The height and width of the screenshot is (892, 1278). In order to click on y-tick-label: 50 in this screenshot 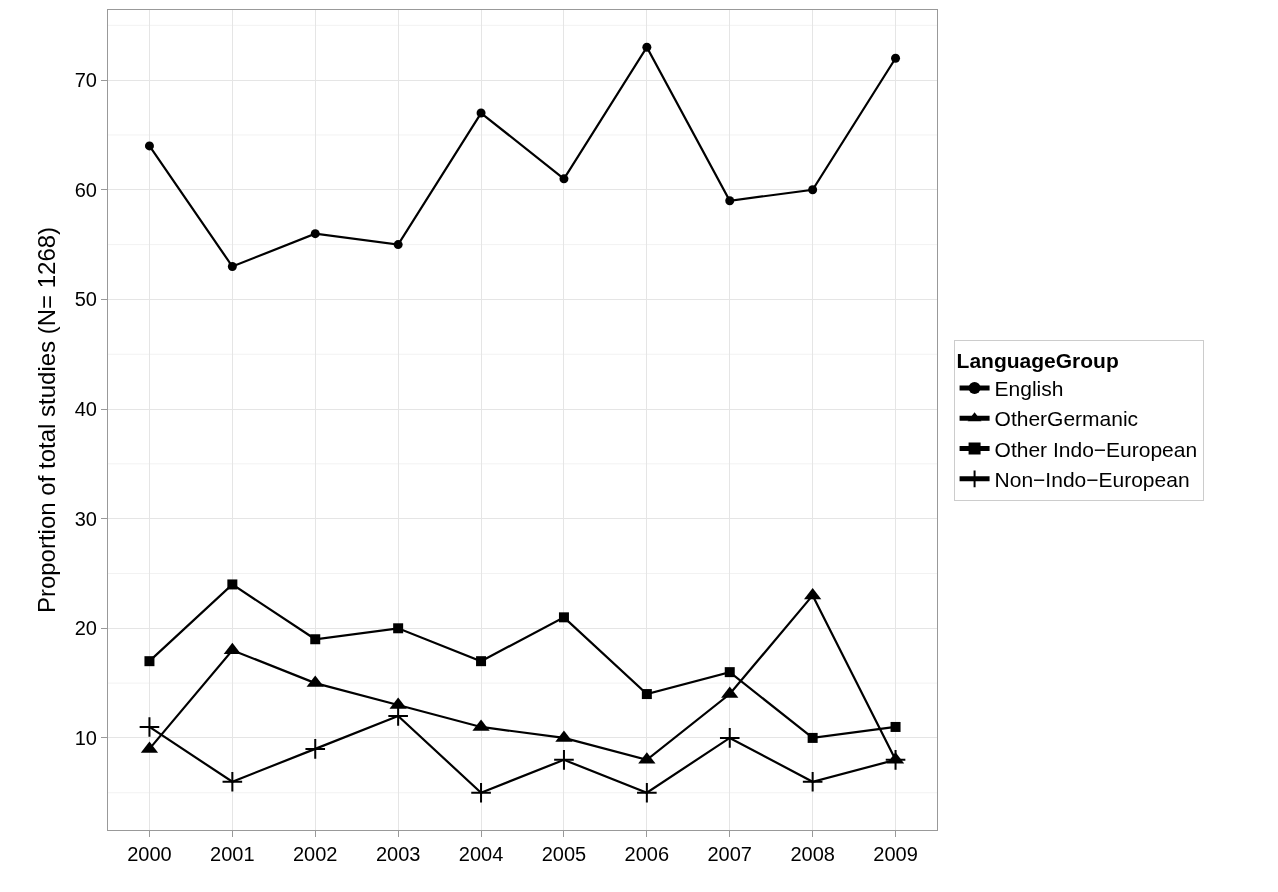, I will do `click(85, 299)`.